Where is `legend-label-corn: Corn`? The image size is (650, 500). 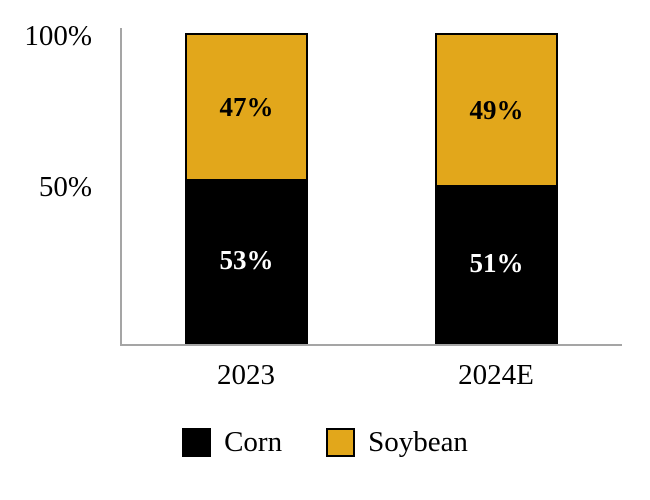 legend-label-corn: Corn is located at coordinates (253, 442).